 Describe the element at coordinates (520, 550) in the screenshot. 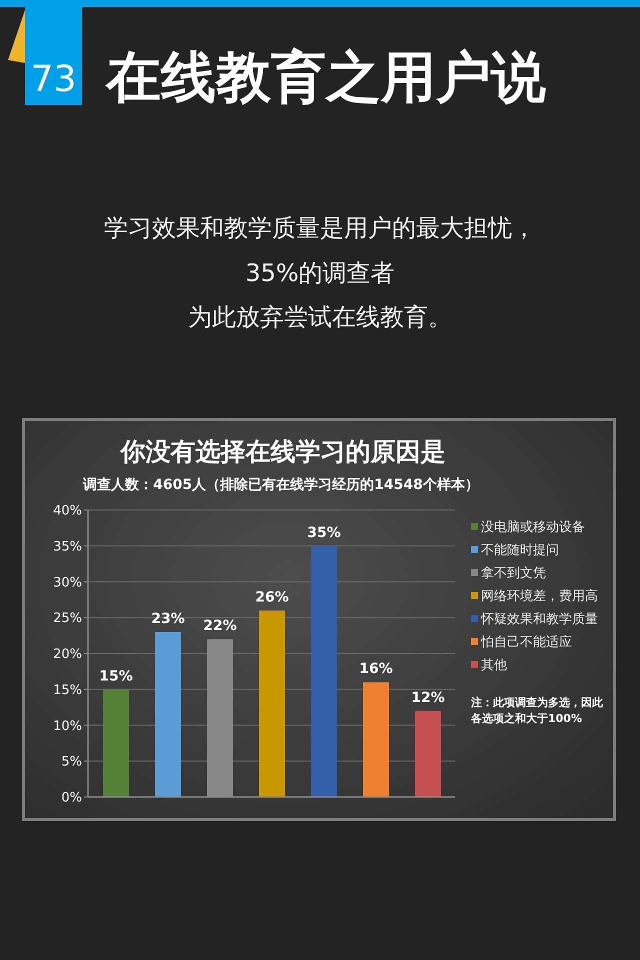

I see `legend-label: 不能随时提问` at that location.